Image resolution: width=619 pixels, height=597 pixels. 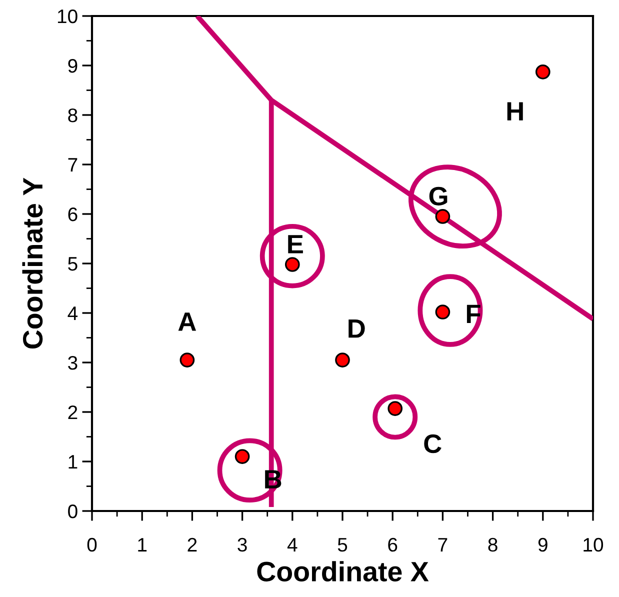 I want to click on y-tick-label: 6, so click(x=73, y=214).